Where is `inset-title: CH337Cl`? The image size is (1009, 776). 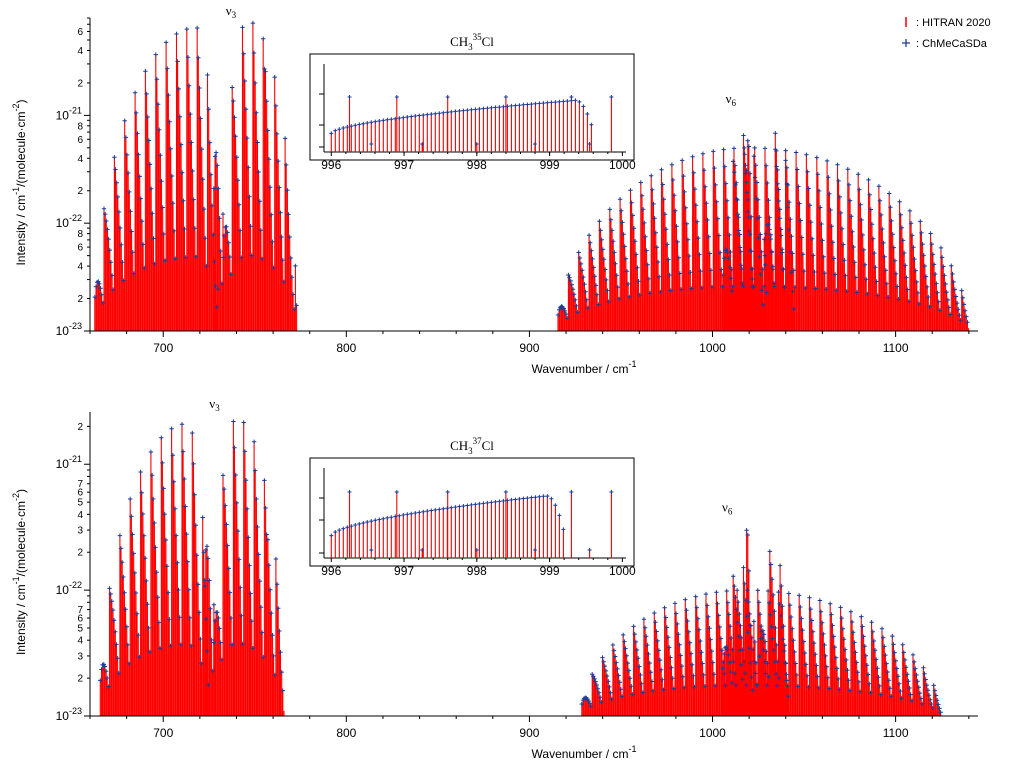 inset-title: CH337Cl is located at coordinates (472, 446).